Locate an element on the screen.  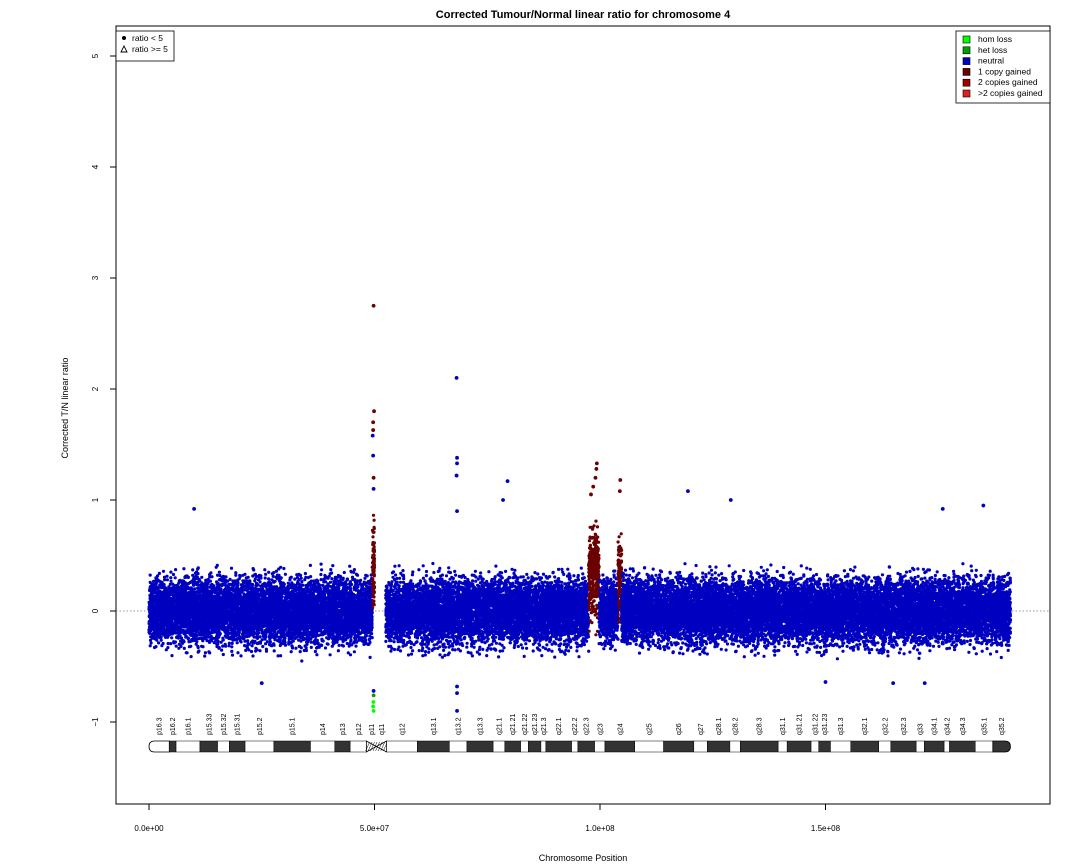
y-tick-label: 5 is located at coordinates (95, 55).